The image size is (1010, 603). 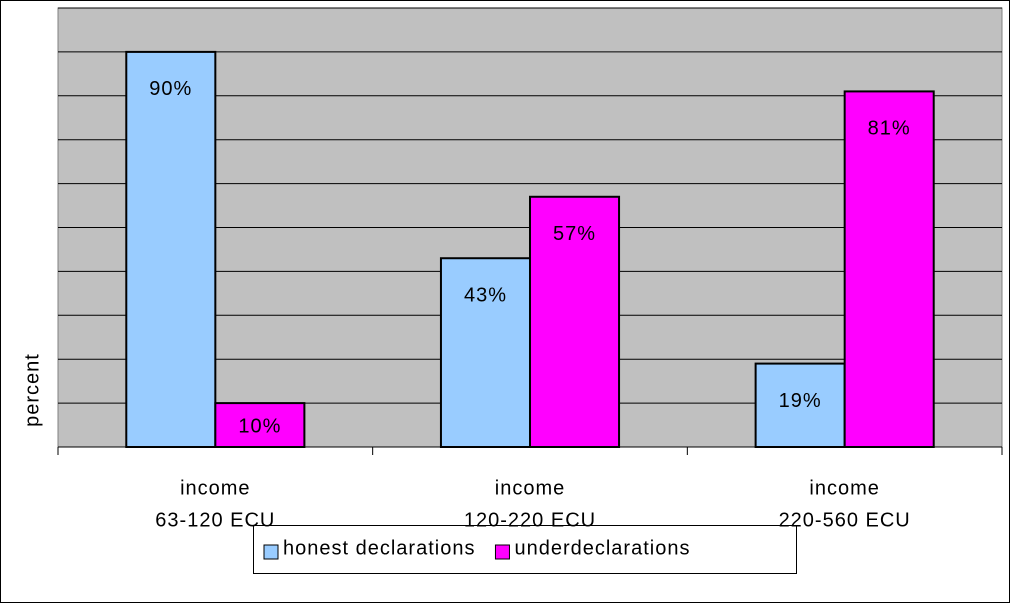 I want to click on value-label: 43%, so click(x=485, y=296).